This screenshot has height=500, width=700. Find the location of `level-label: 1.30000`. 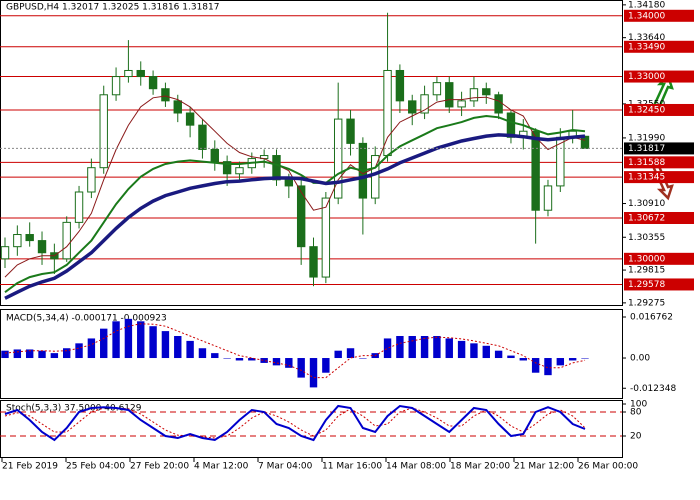

level-label: 1.30000 is located at coordinates (646, 259).